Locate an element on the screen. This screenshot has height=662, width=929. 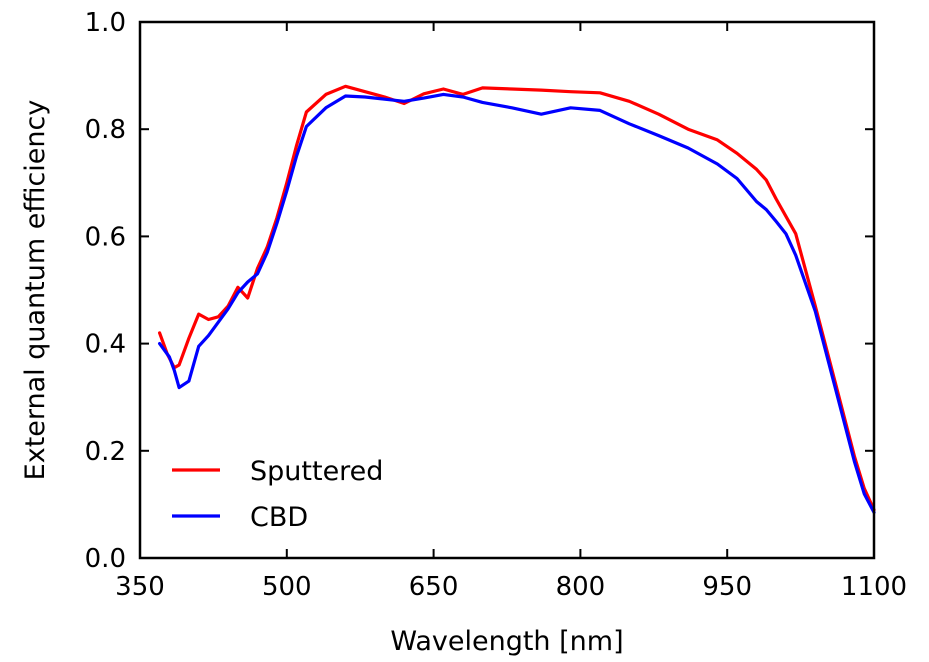
x-tick-label: 950 is located at coordinates (727, 587).